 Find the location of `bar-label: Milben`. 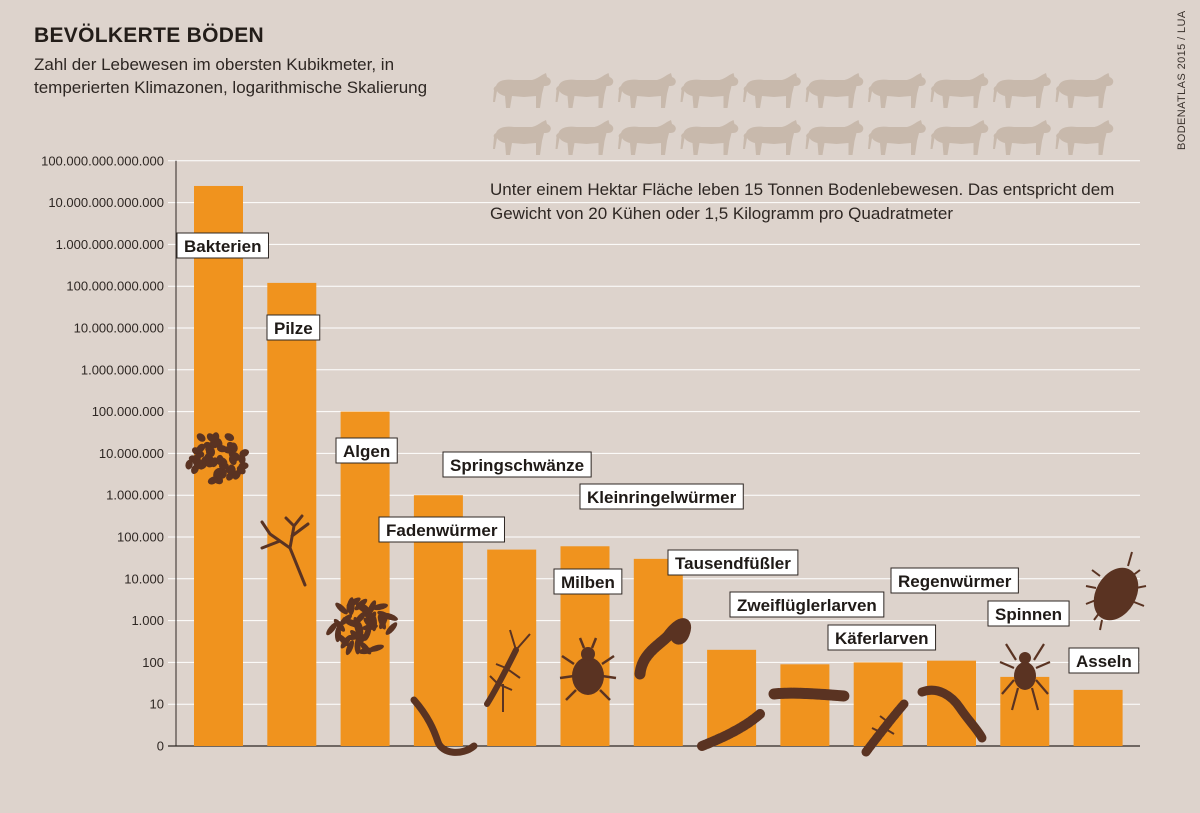

bar-label: Milben is located at coordinates (588, 581).